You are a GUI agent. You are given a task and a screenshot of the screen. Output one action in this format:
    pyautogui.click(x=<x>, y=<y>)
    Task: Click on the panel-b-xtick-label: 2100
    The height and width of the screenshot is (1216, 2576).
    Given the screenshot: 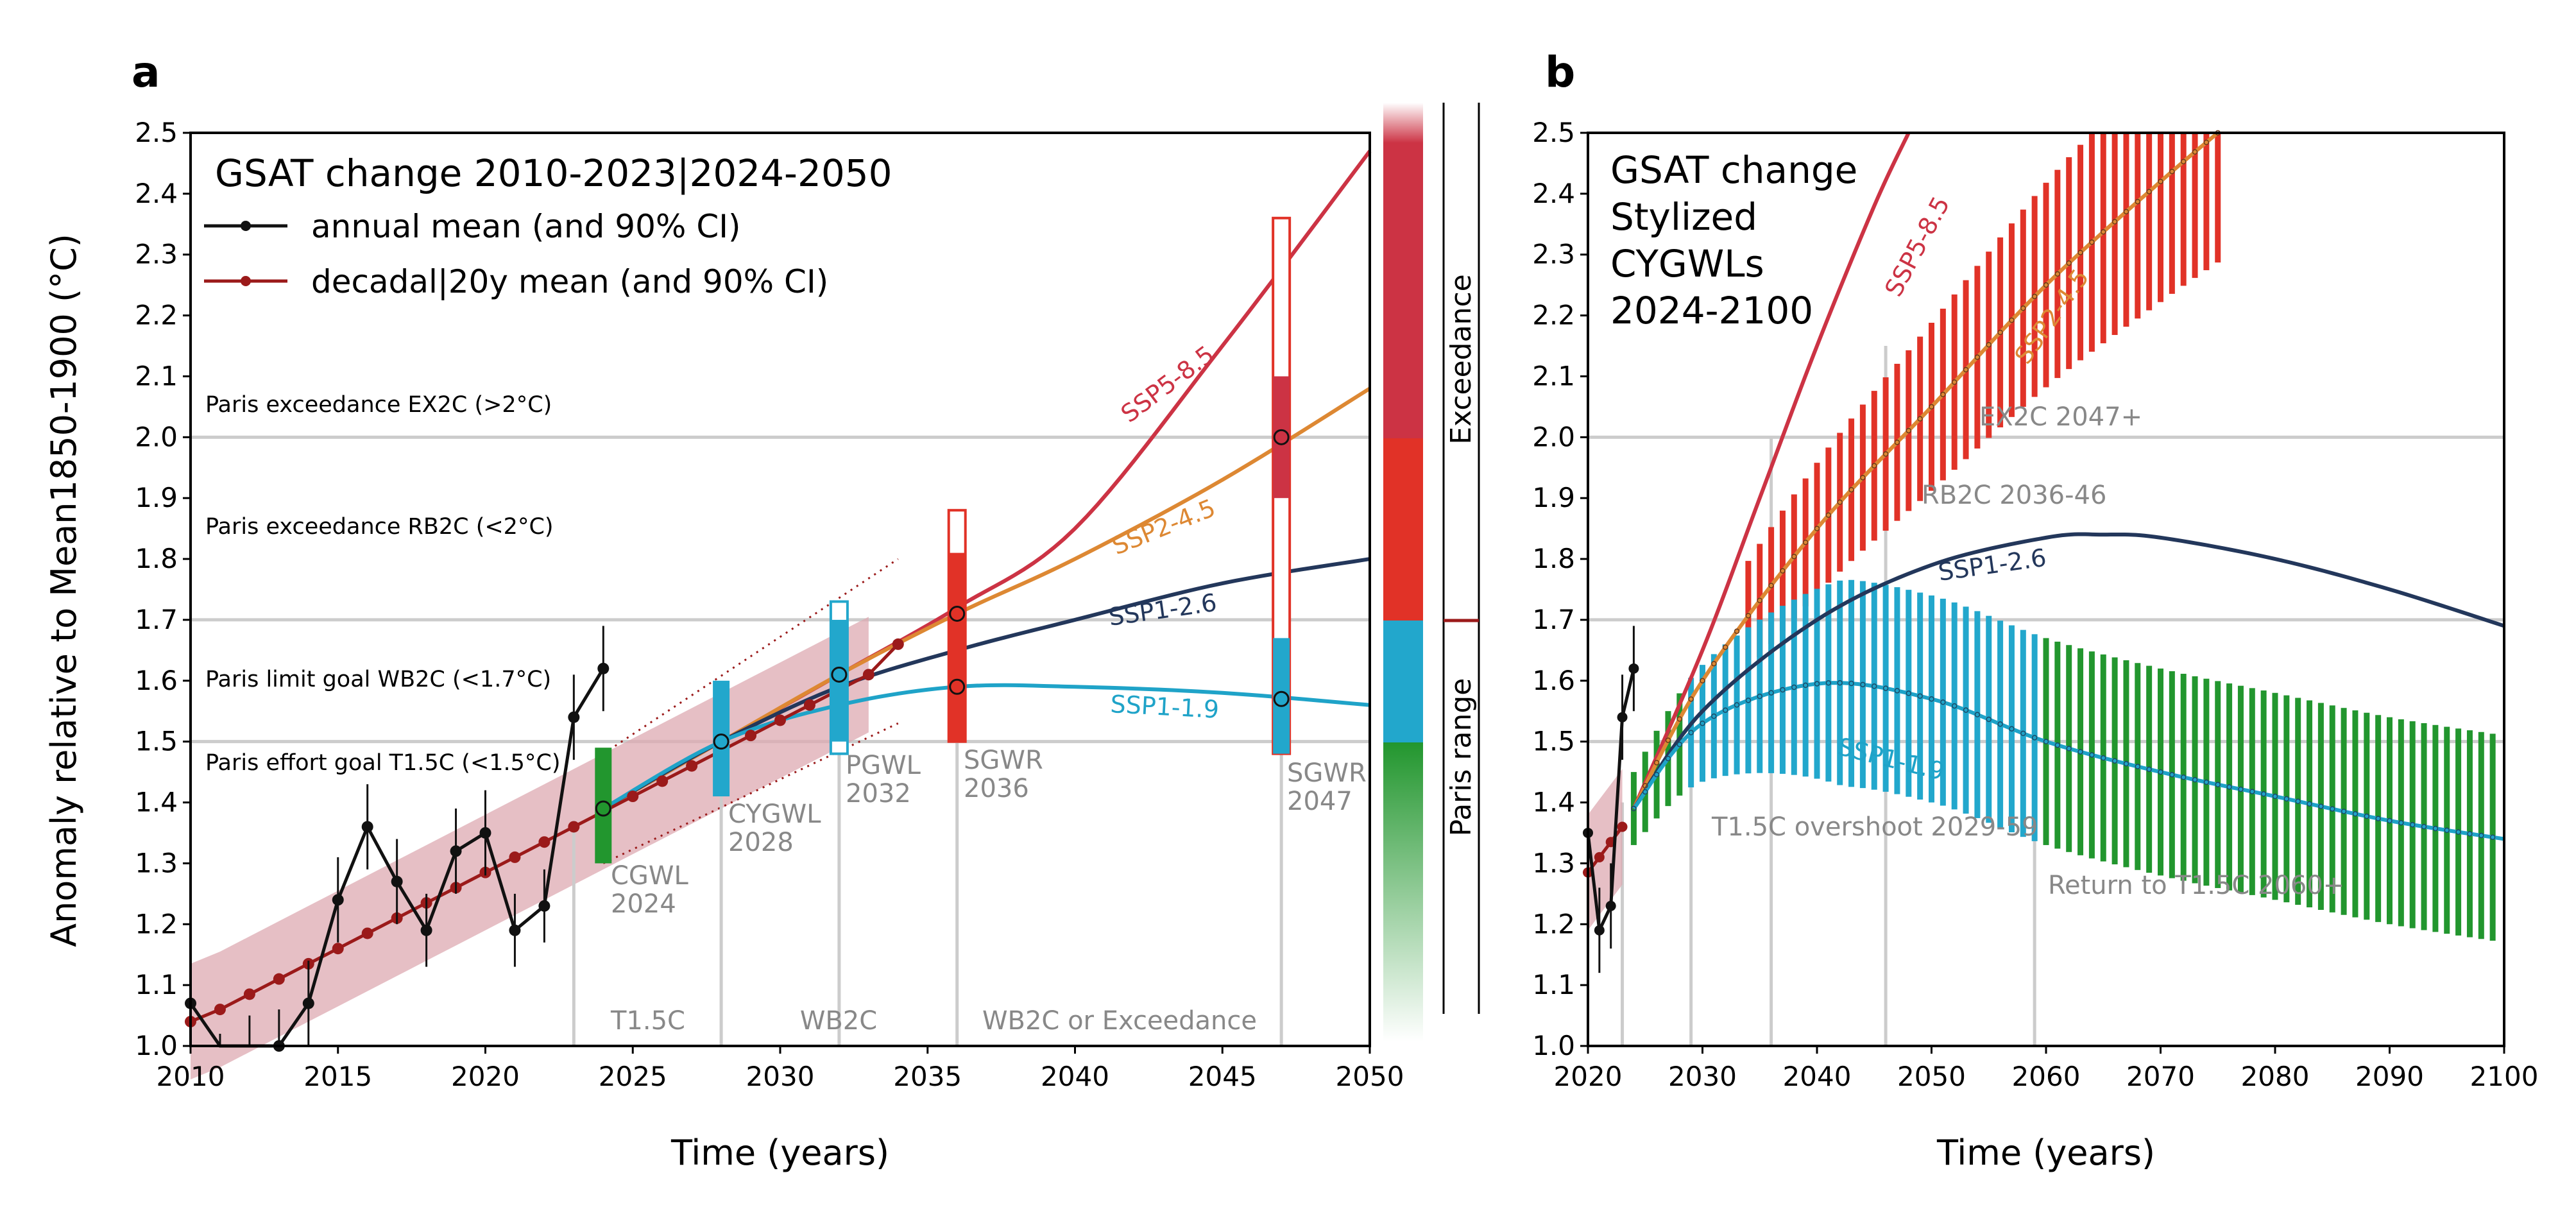 What is the action you would take?
    pyautogui.click(x=2504, y=1077)
    